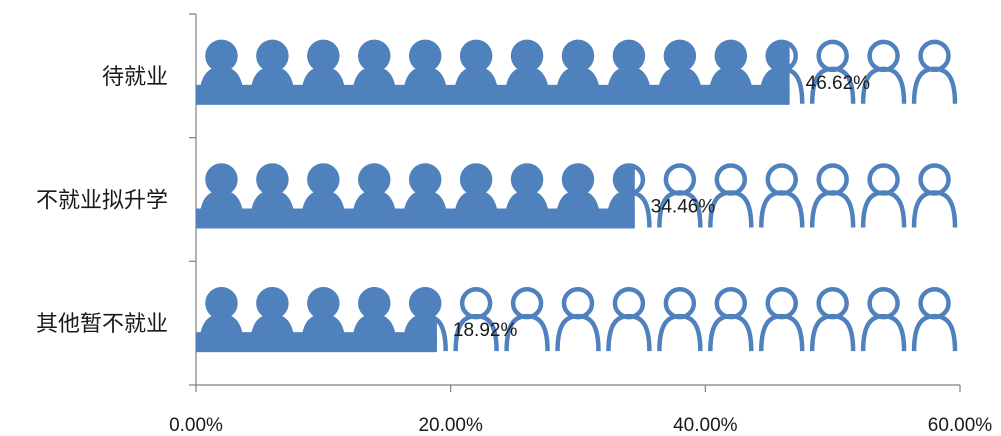  I want to click on x-tick-label: 60.00%, so click(960, 425).